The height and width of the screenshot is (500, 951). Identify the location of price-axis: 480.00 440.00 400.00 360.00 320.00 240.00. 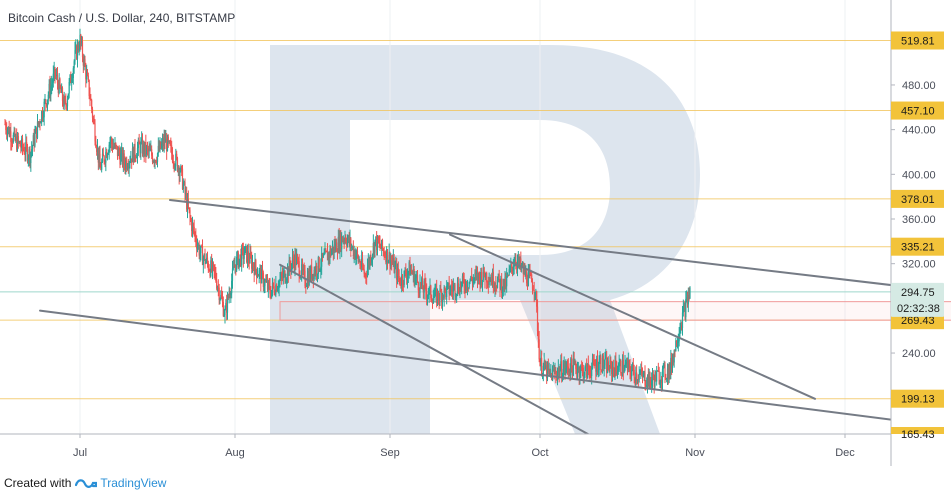
(913, 220).